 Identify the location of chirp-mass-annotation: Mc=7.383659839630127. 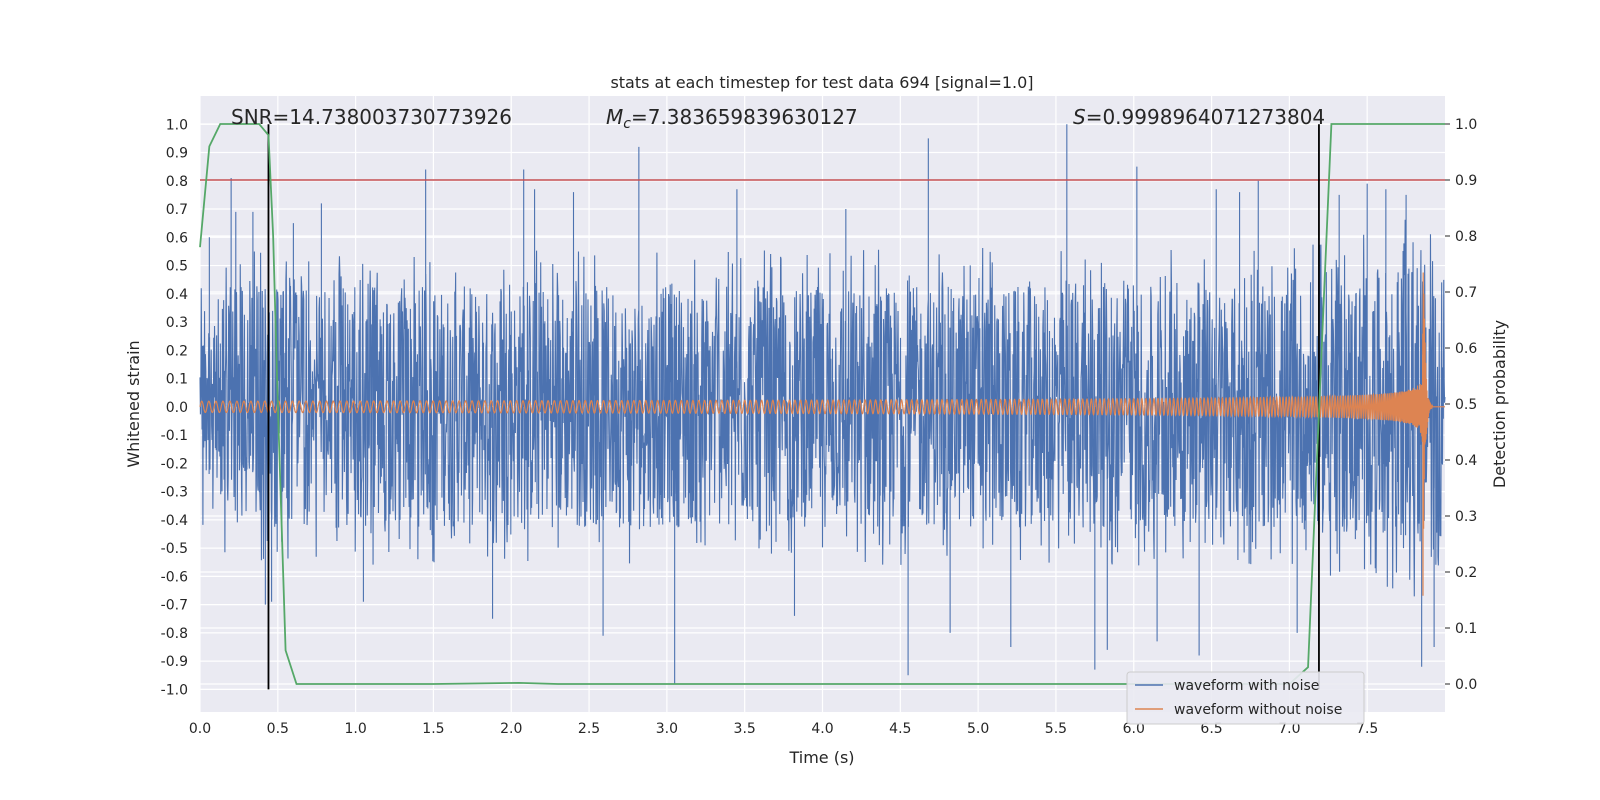
(732, 118).